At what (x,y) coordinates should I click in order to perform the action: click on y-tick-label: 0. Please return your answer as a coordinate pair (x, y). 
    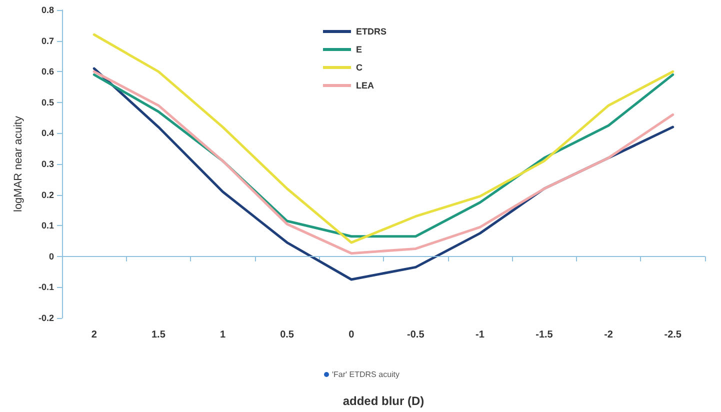
    Looking at the image, I should click on (51, 256).